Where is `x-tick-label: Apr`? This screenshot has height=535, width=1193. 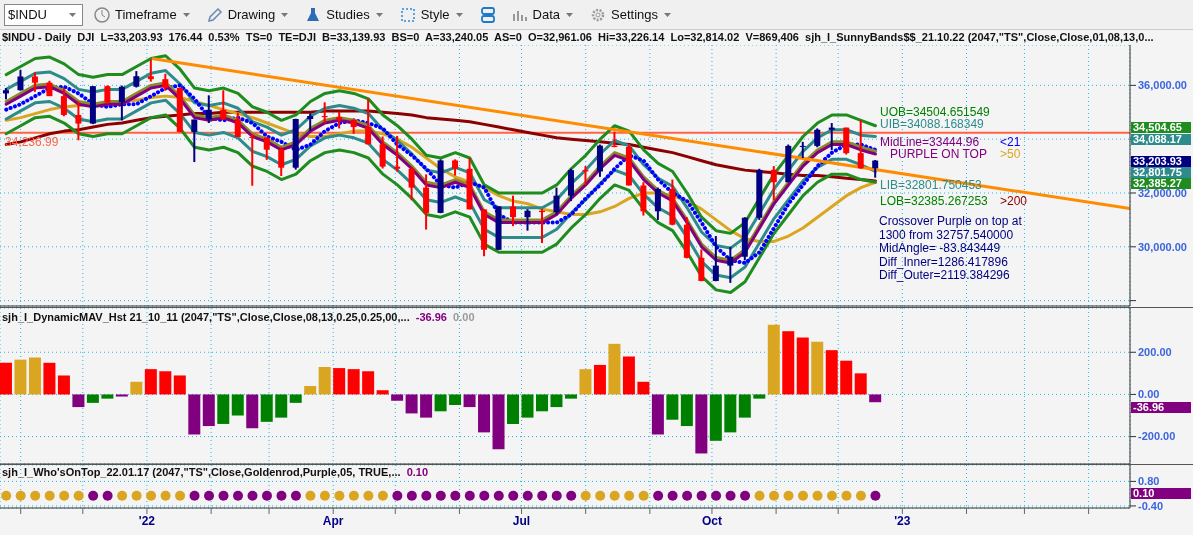 x-tick-label: Apr is located at coordinates (333, 520).